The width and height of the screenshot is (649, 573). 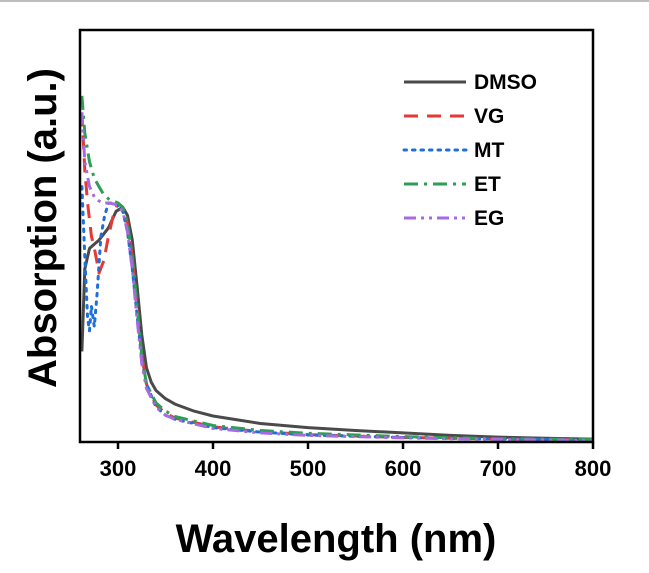 I want to click on x-tick-label: 700, so click(x=498, y=468).